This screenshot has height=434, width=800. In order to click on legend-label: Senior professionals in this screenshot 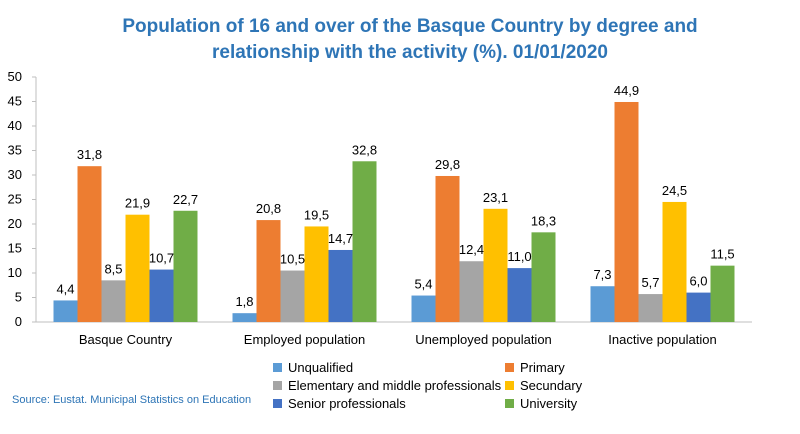, I will do `click(347, 403)`.